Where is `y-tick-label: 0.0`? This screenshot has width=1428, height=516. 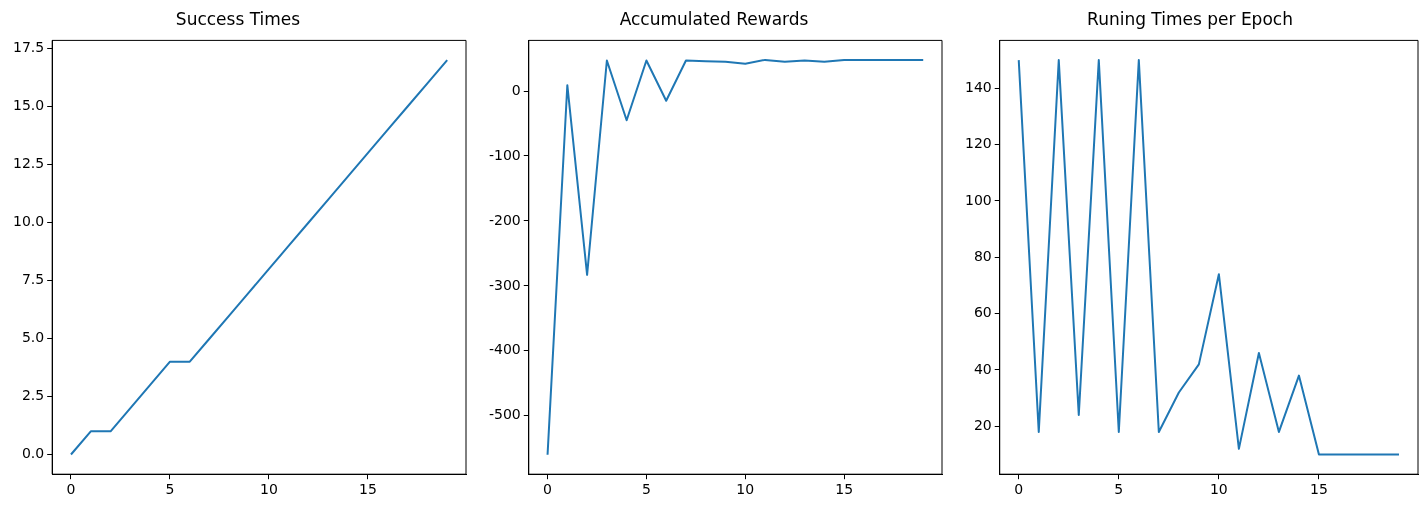
y-tick-label: 0.0 is located at coordinates (33, 453).